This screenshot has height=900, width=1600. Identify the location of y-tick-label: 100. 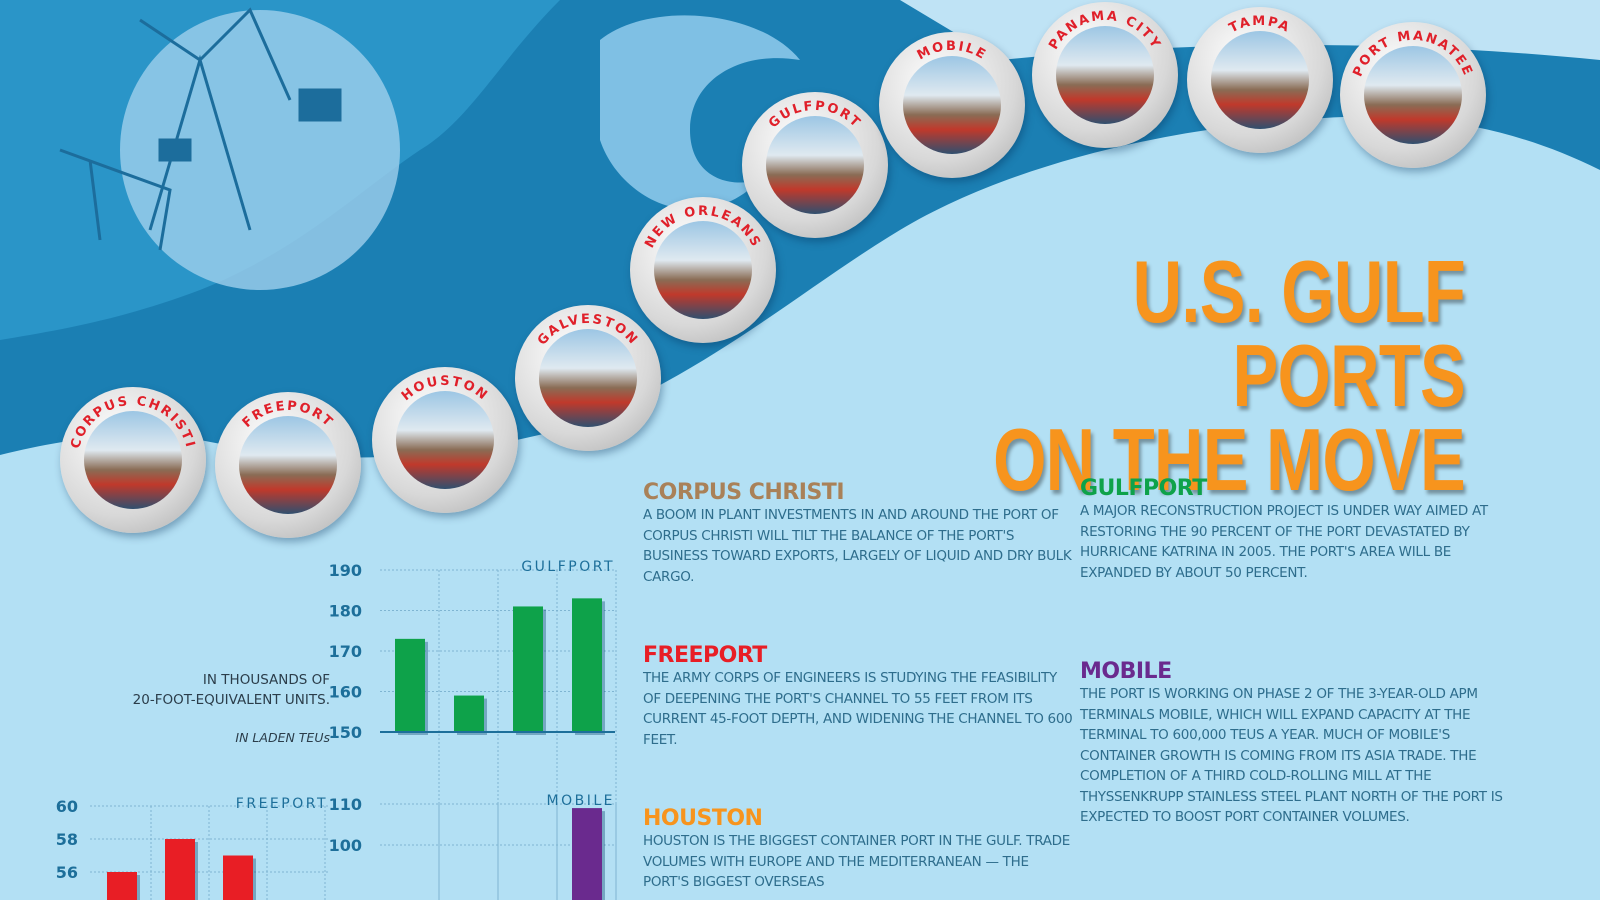
(345, 845).